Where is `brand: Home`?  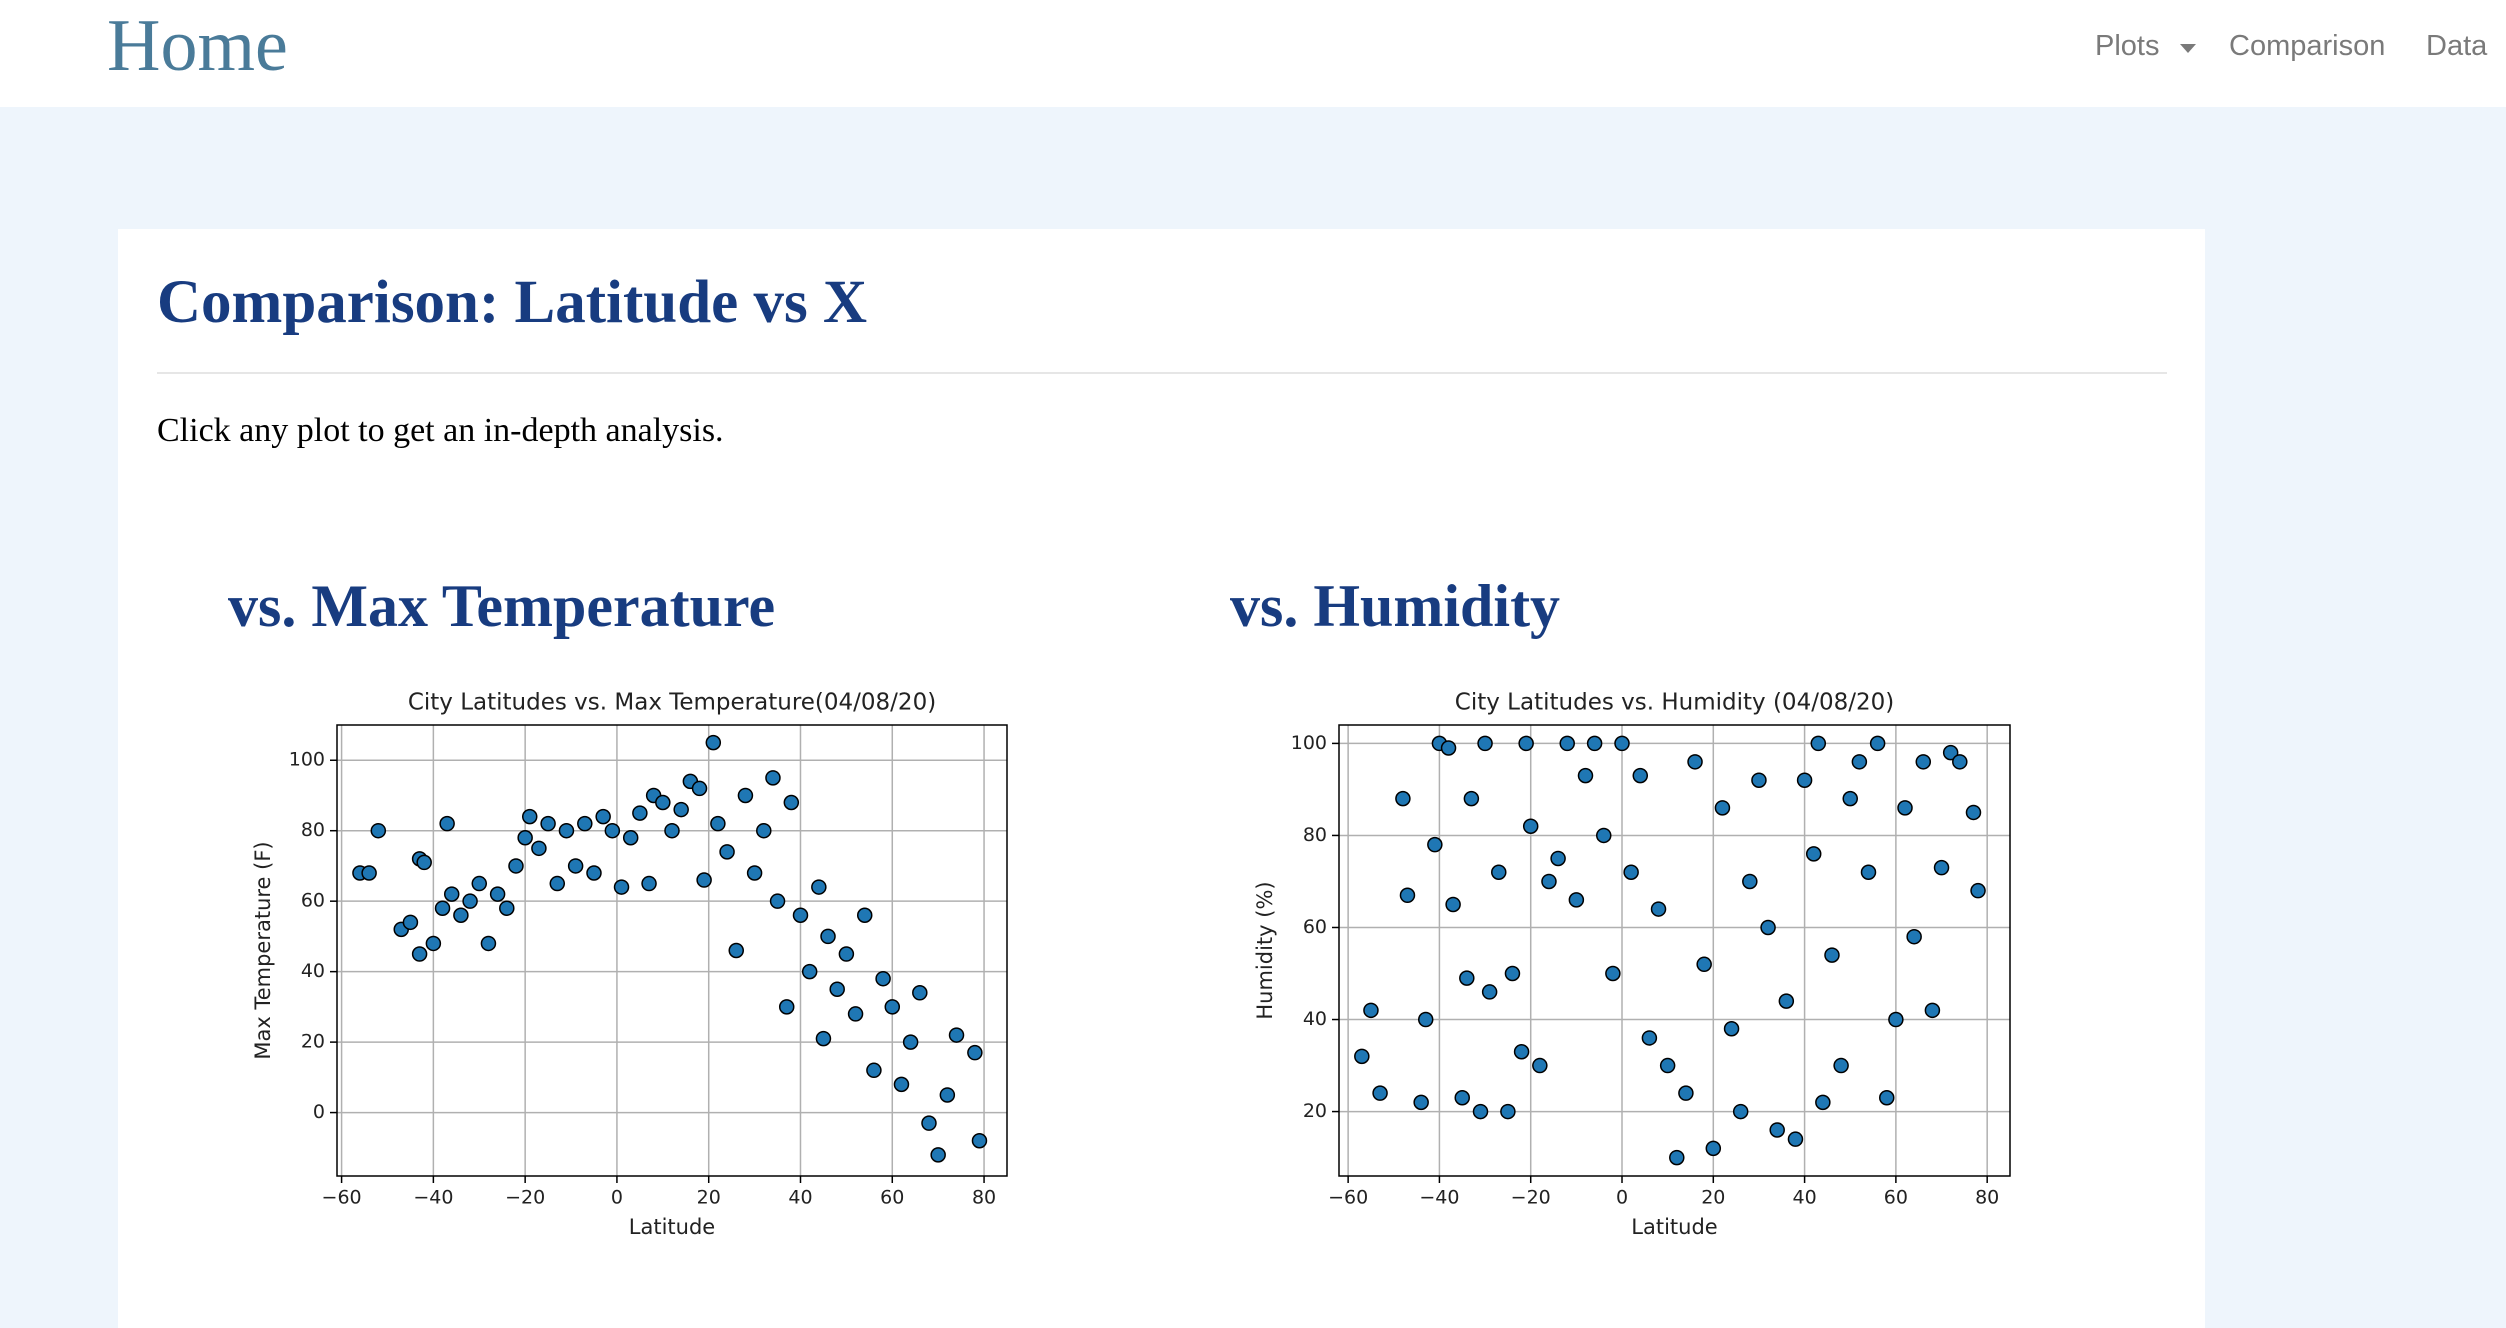 brand: Home is located at coordinates (197, 46).